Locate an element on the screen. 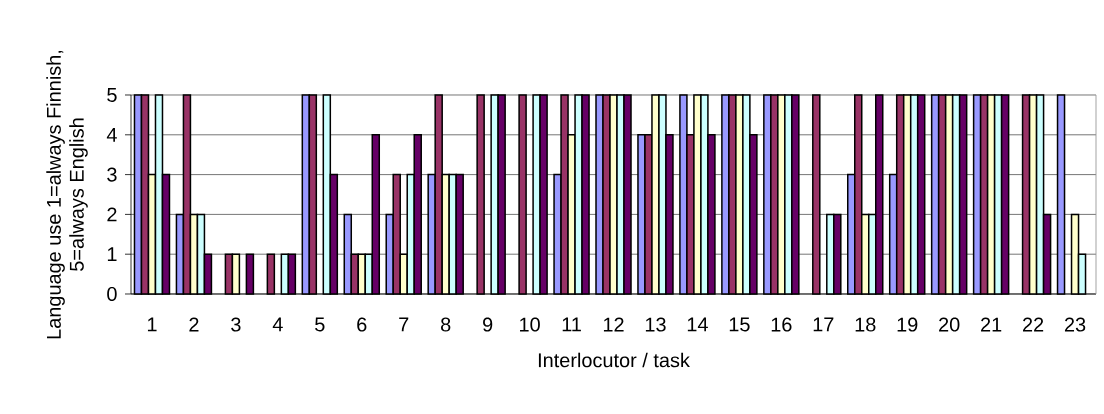  x-tick-label: 21 is located at coordinates (991, 324).